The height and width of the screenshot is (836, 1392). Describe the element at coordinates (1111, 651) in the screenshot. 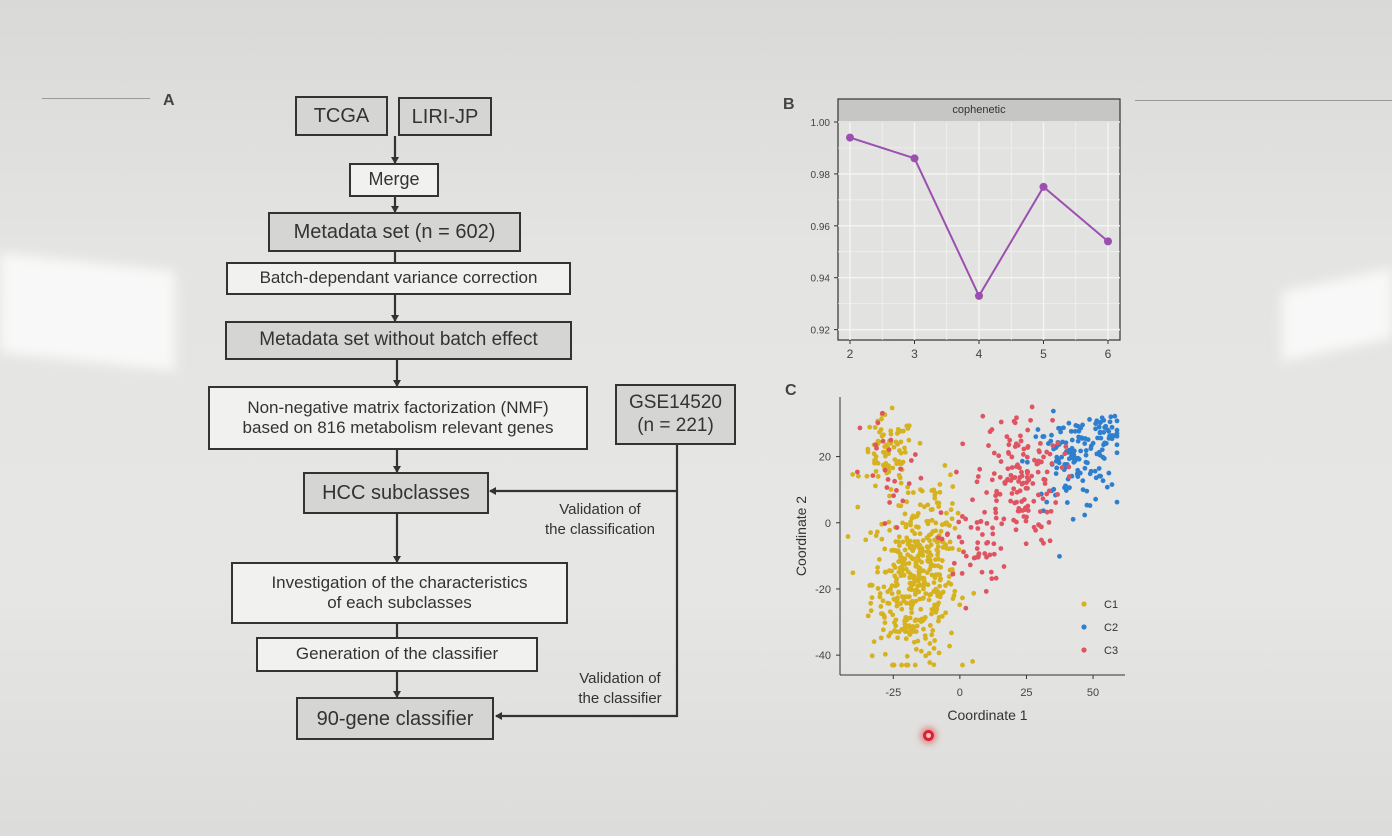

I see `legend-label-c3: C3` at that location.